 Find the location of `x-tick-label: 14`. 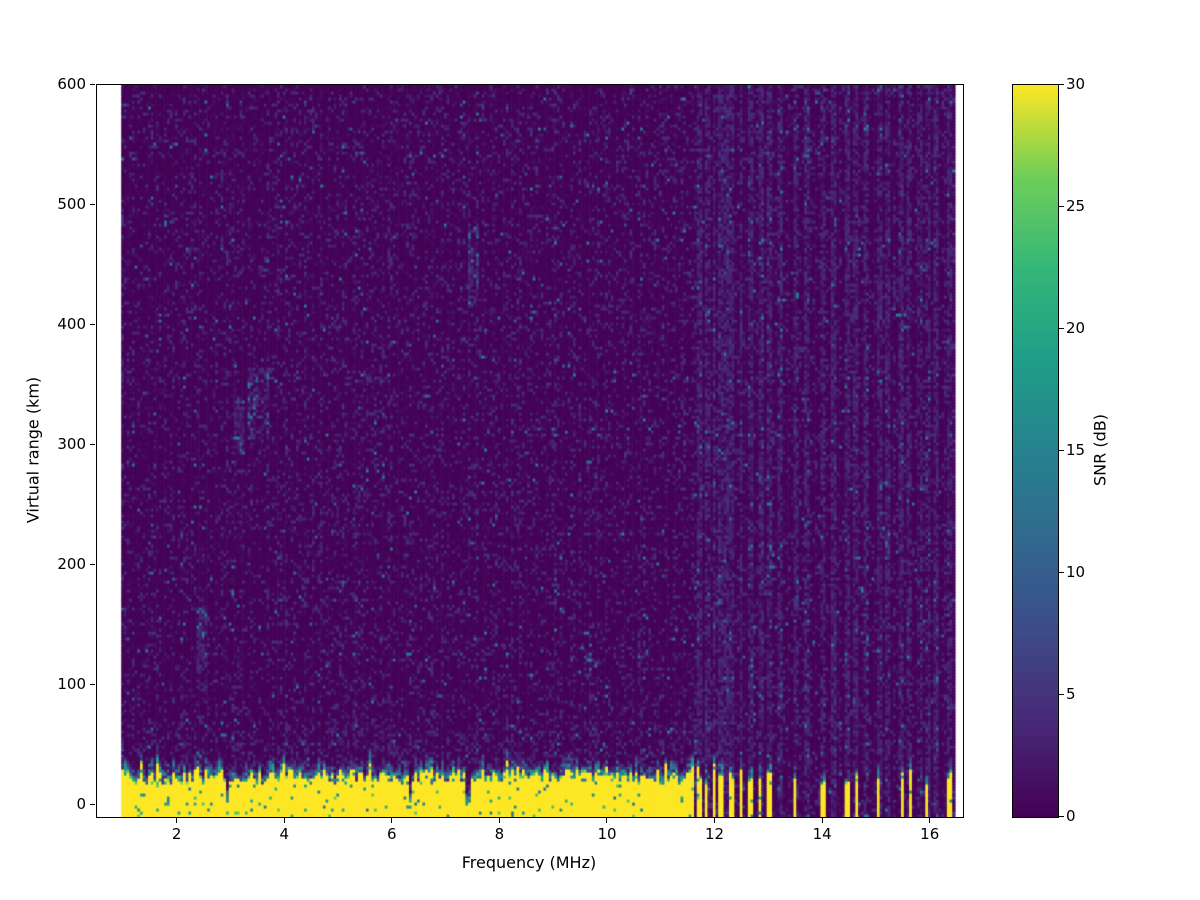

x-tick-label: 14 is located at coordinates (822, 834).